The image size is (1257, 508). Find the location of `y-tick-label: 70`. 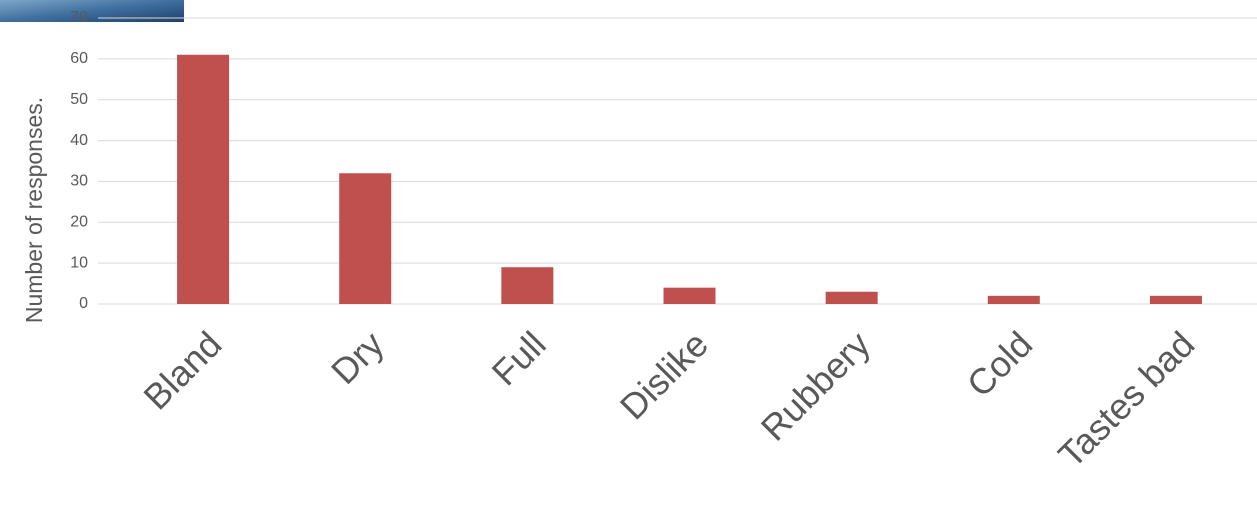

y-tick-label: 70 is located at coordinates (79, 17).